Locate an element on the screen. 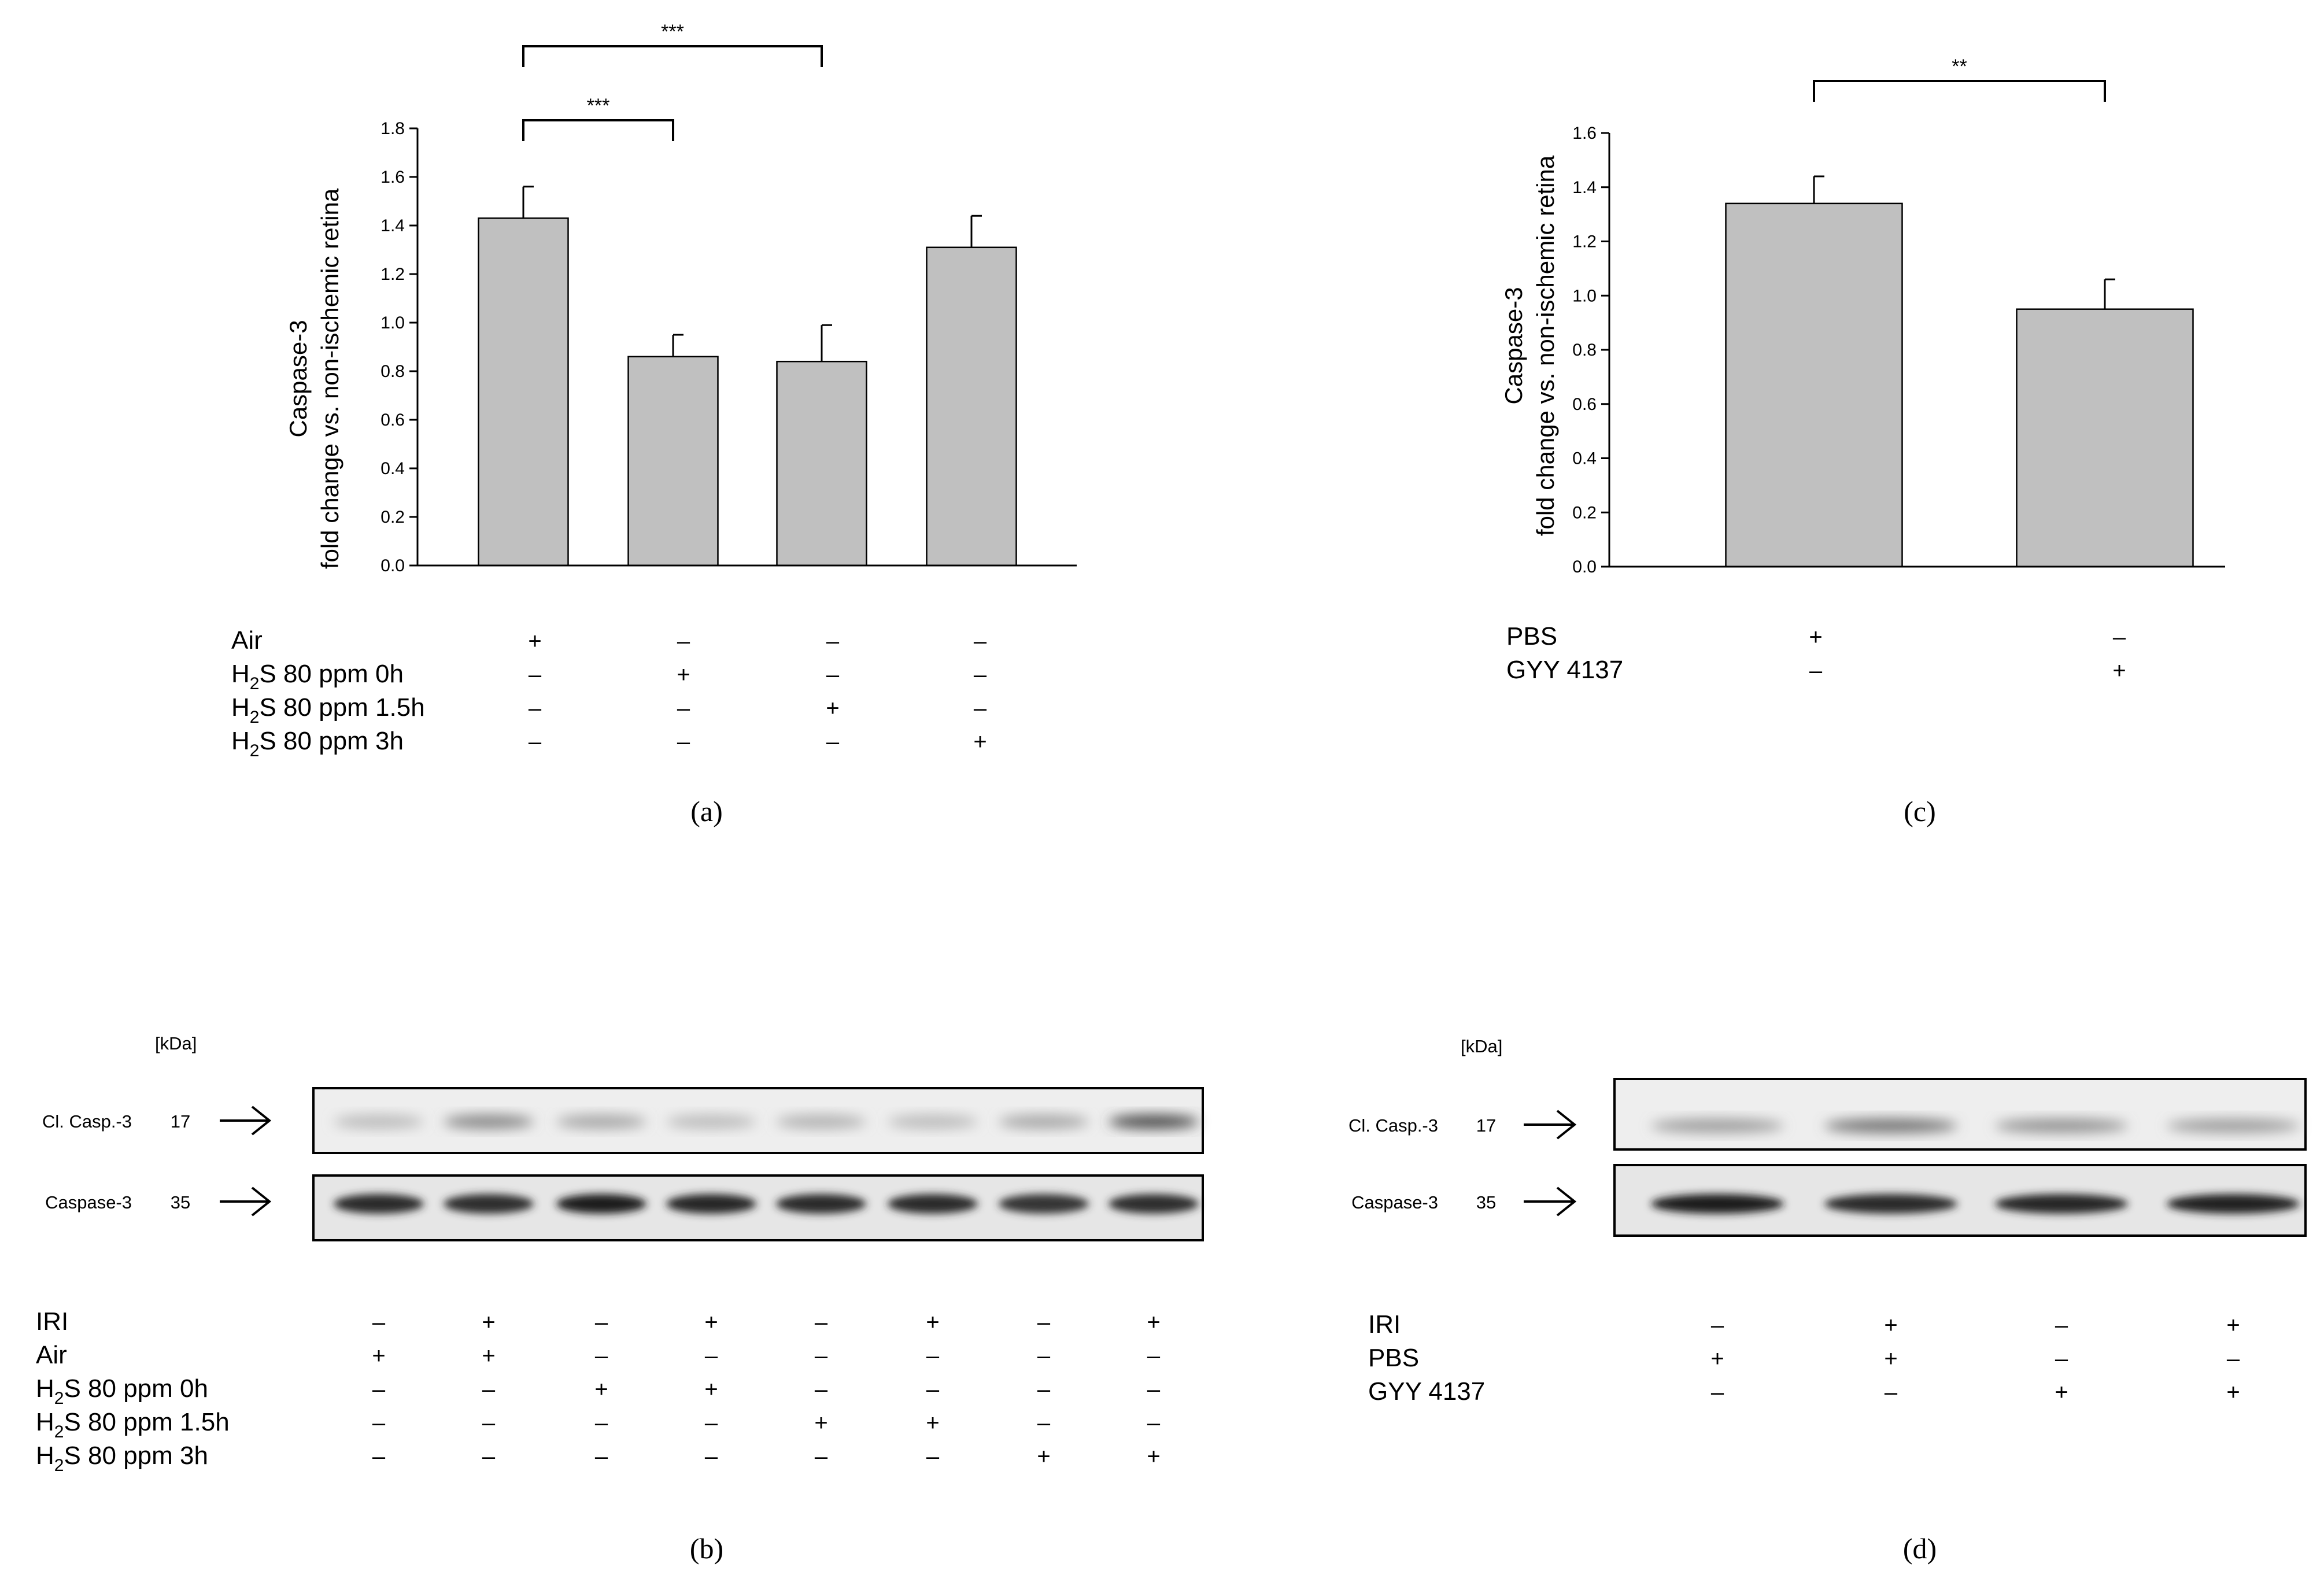  panel-c-ylabel-line2: fold change vs. non-ischemic retina is located at coordinates (1545, 345).